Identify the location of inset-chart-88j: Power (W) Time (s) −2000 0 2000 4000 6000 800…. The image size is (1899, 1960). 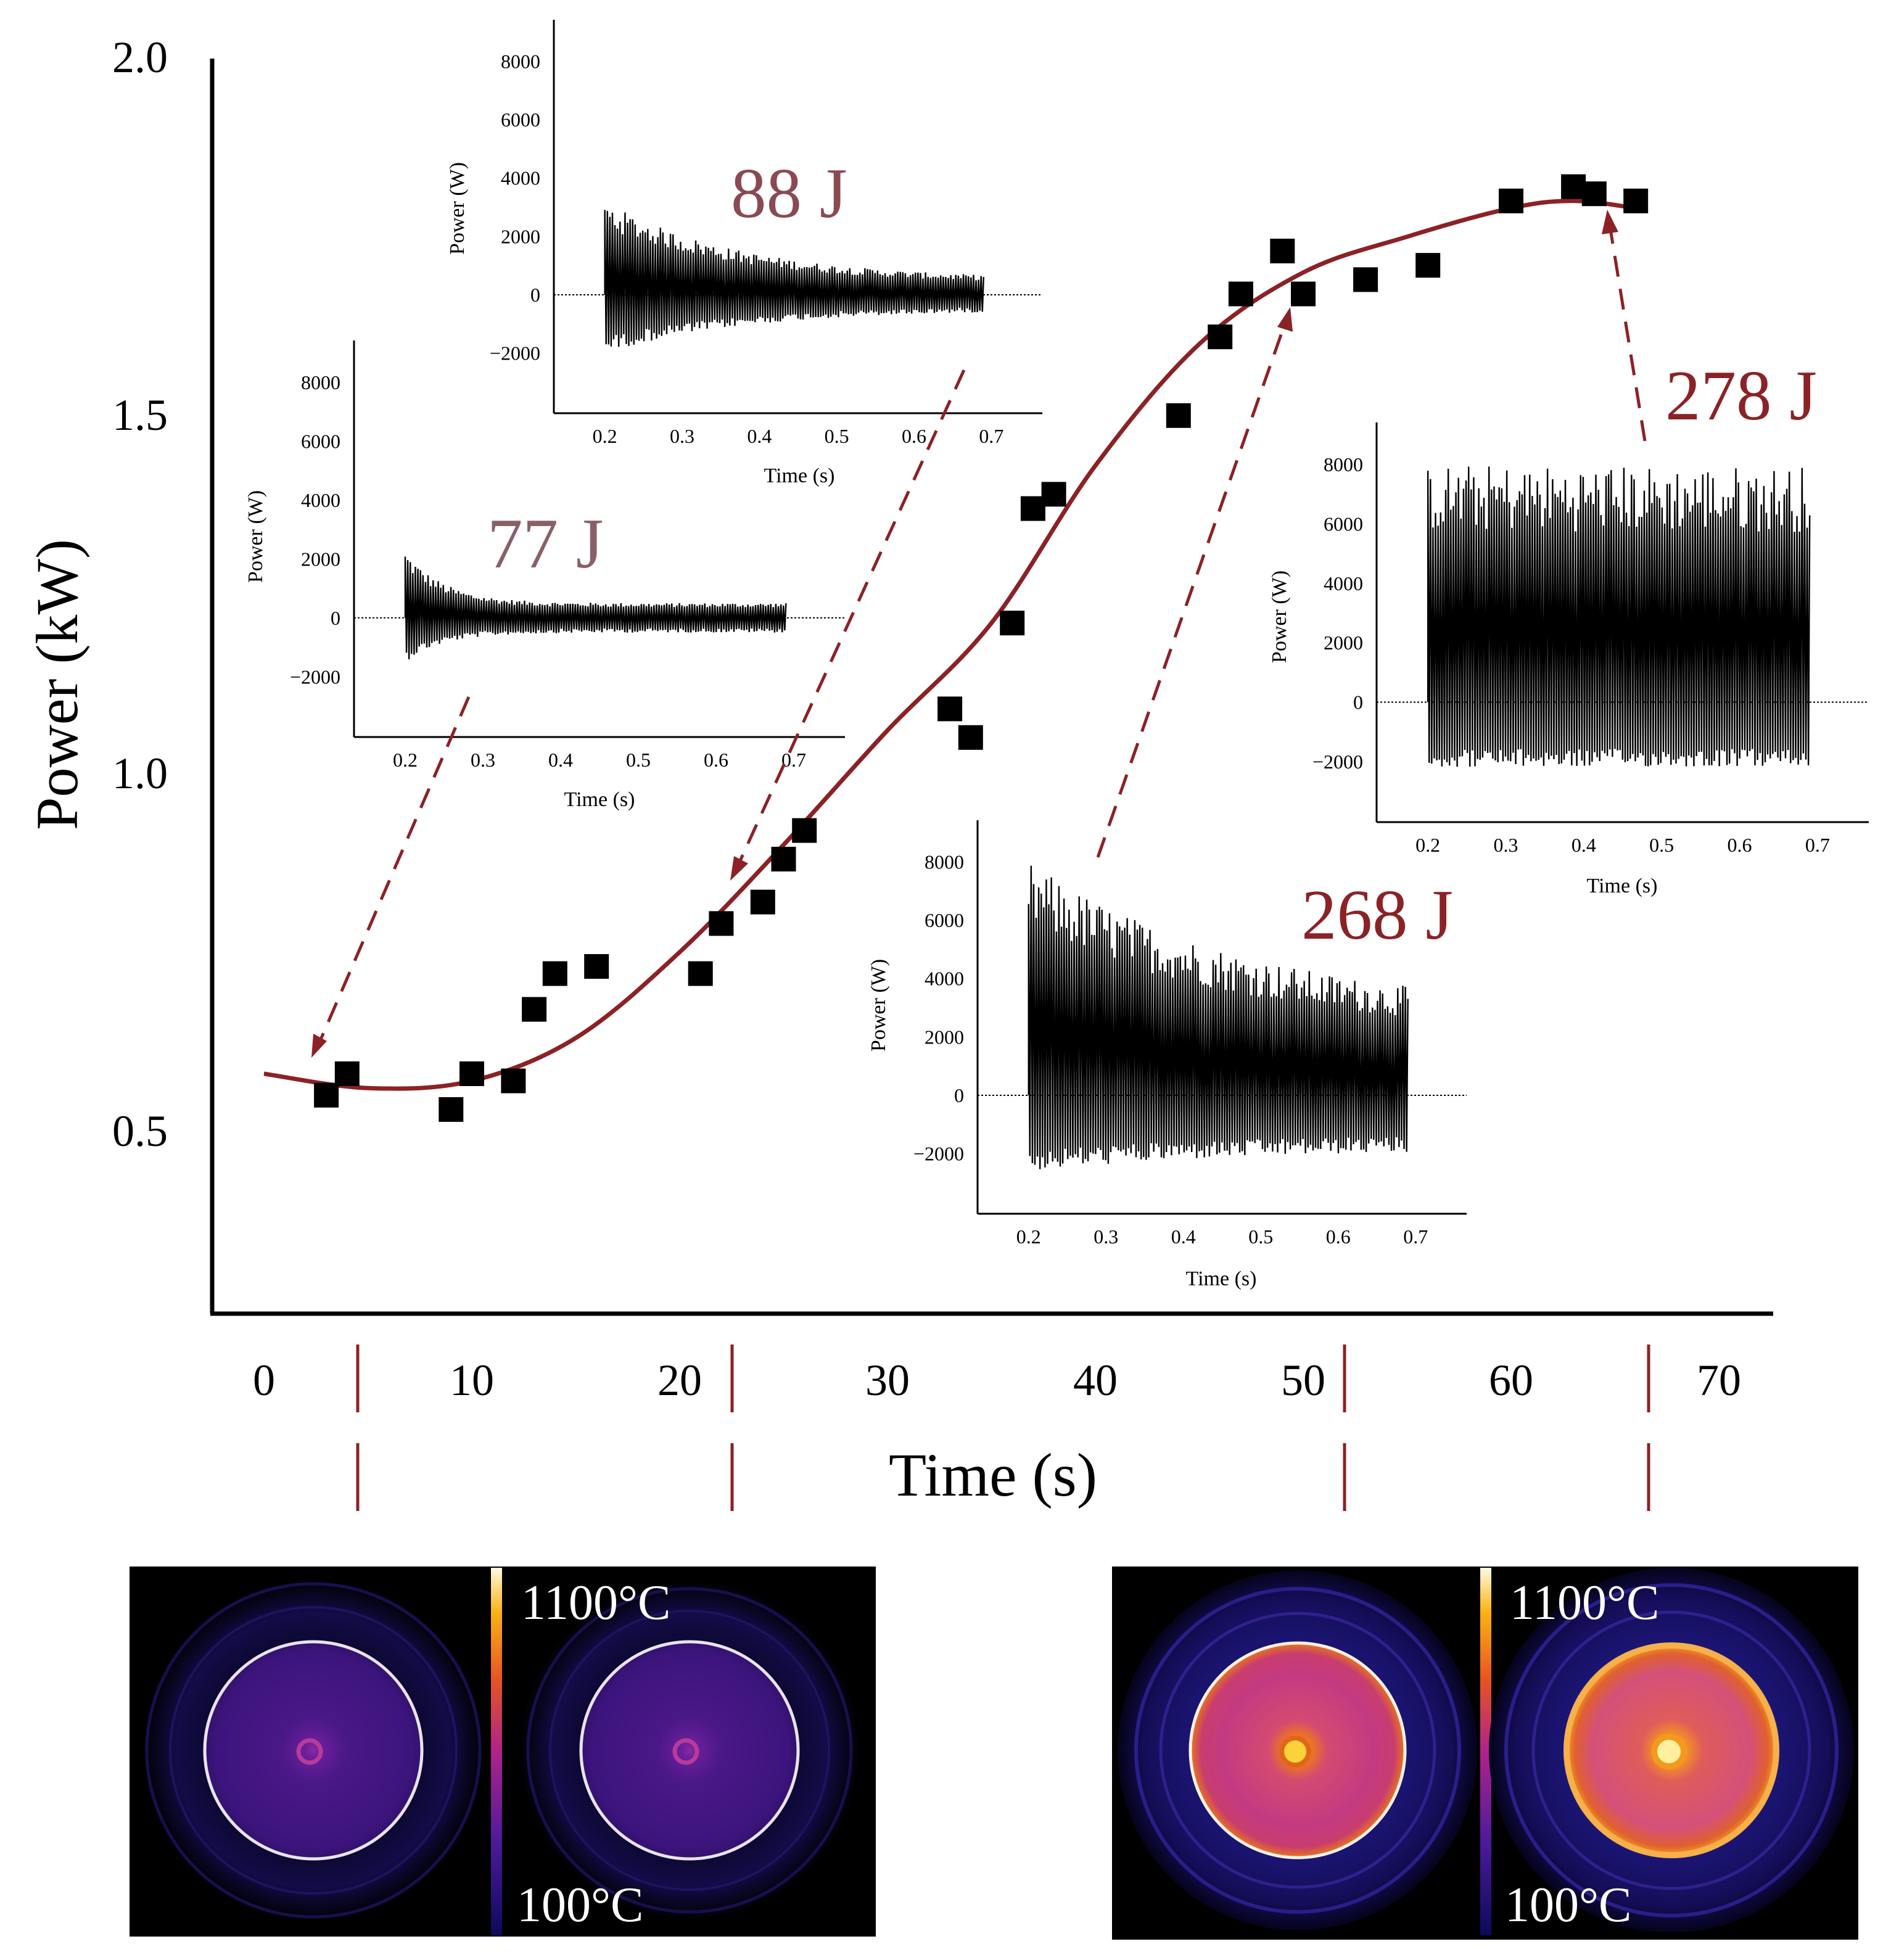
(744, 253).